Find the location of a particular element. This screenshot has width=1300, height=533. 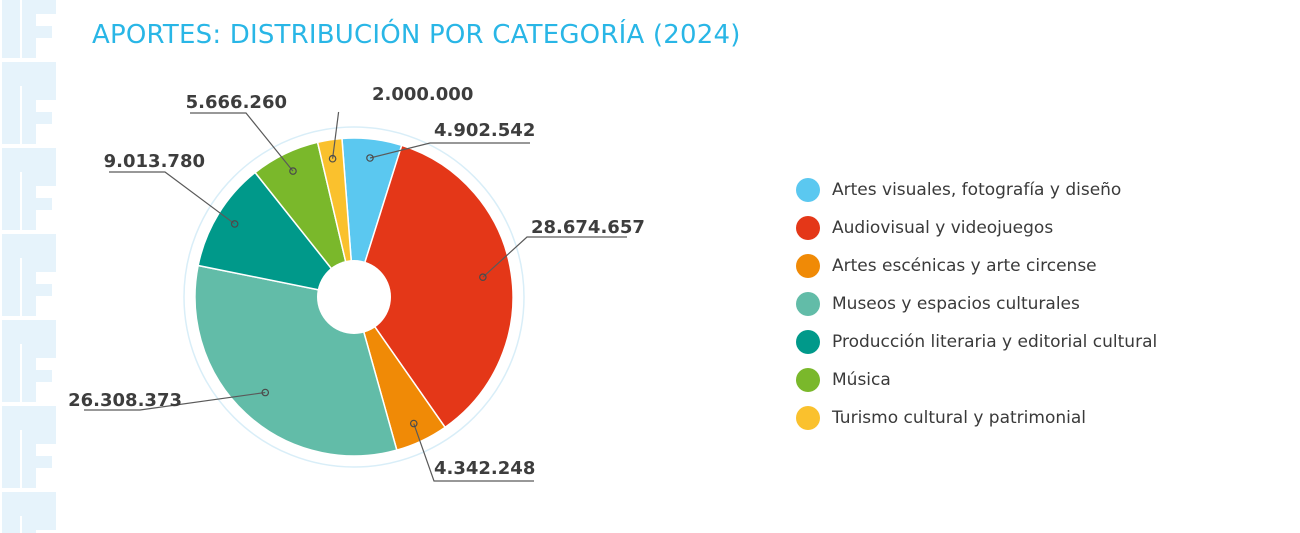

legend-label: Artes escénicas y arte circense is located at coordinates (964, 266).